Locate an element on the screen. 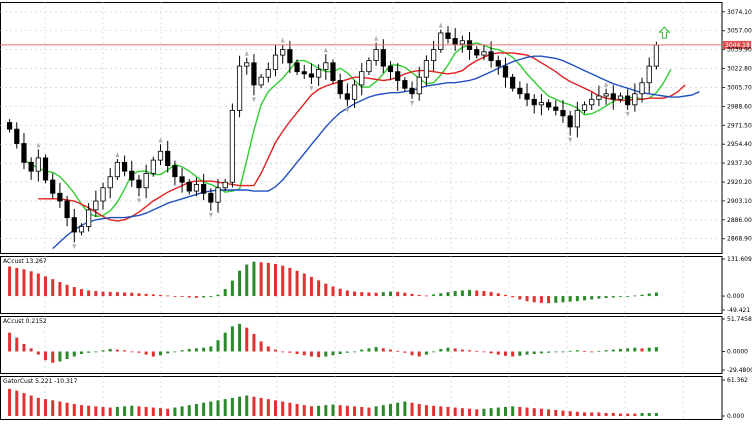 This screenshot has height=424, width=752. price-axis-label: 2920.20 is located at coordinates (739, 182).